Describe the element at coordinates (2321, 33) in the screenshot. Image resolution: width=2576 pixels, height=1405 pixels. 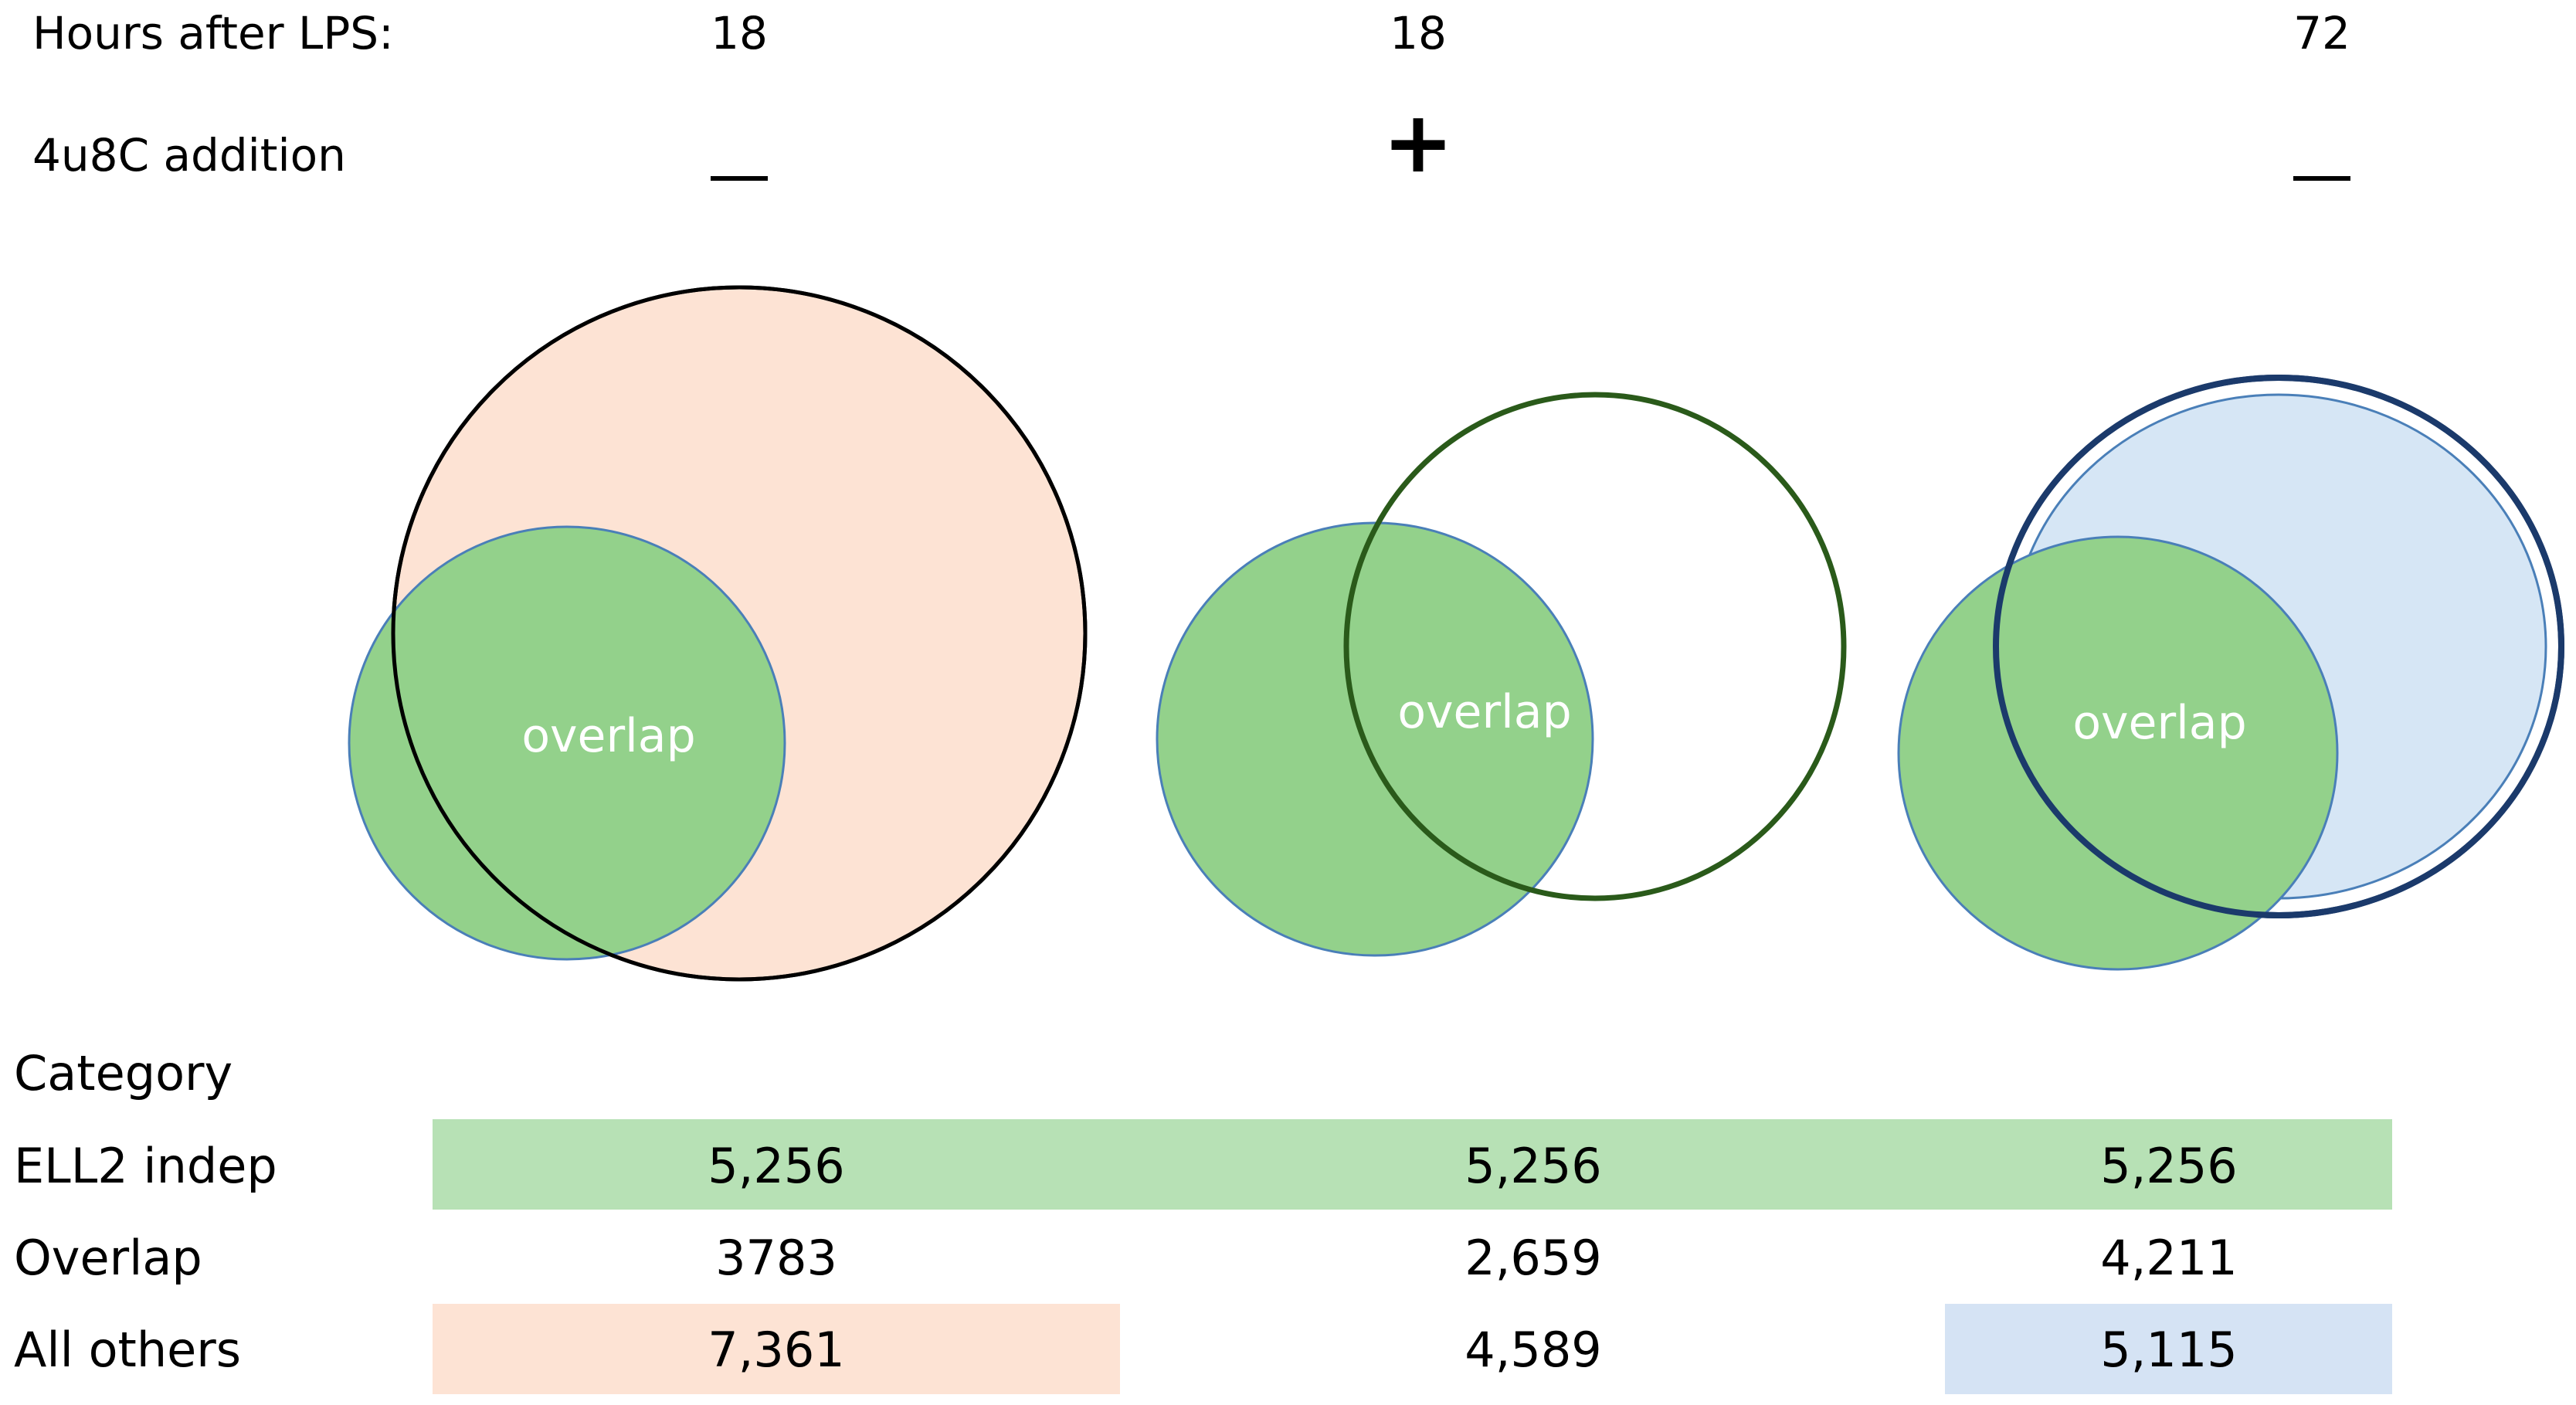
I see `hours-value-cond3: 72` at that location.